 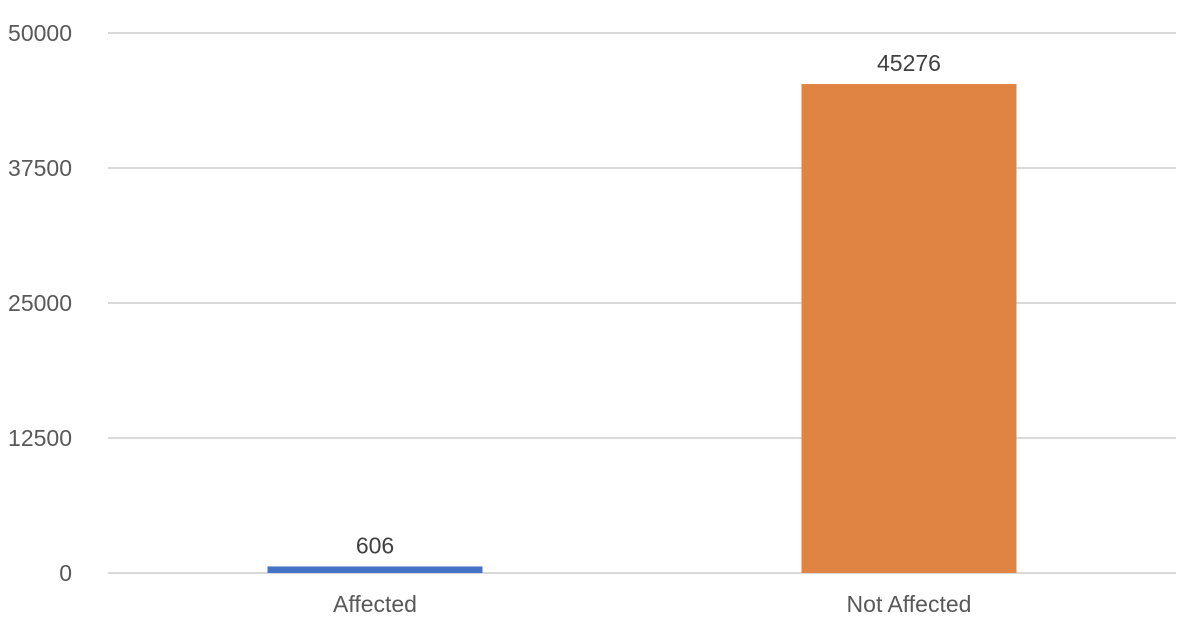 What do you see at coordinates (375, 604) in the screenshot?
I see `category-label-affected: Affected` at bounding box center [375, 604].